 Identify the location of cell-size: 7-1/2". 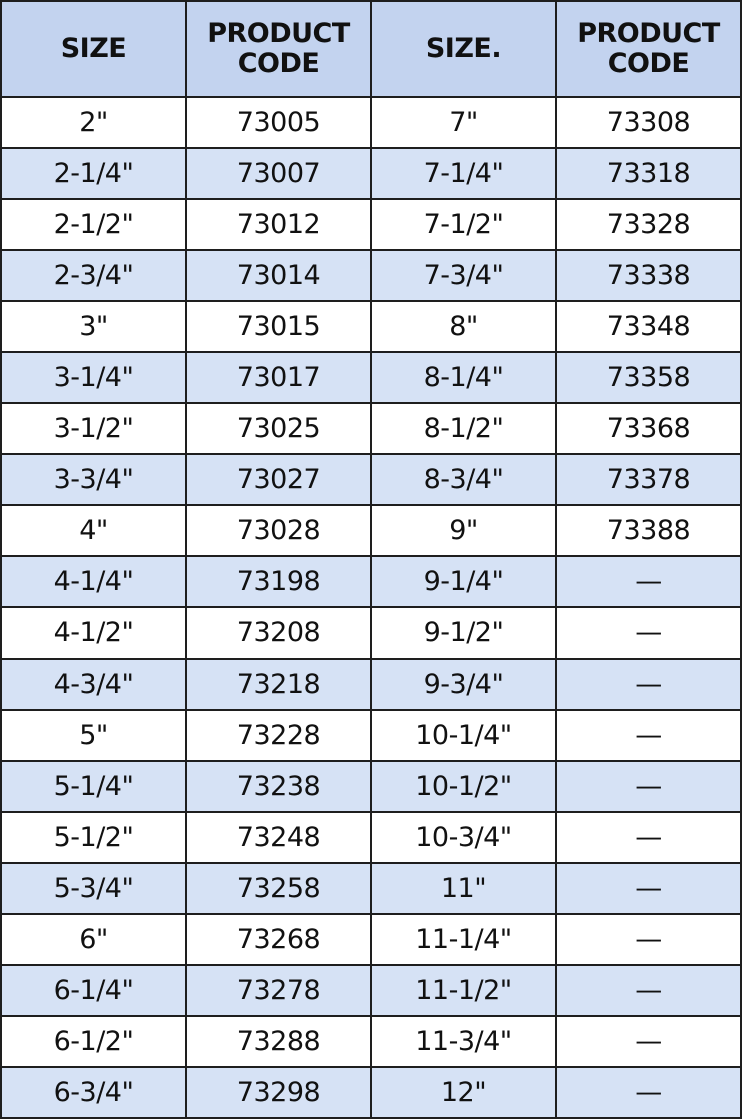
(463, 225).